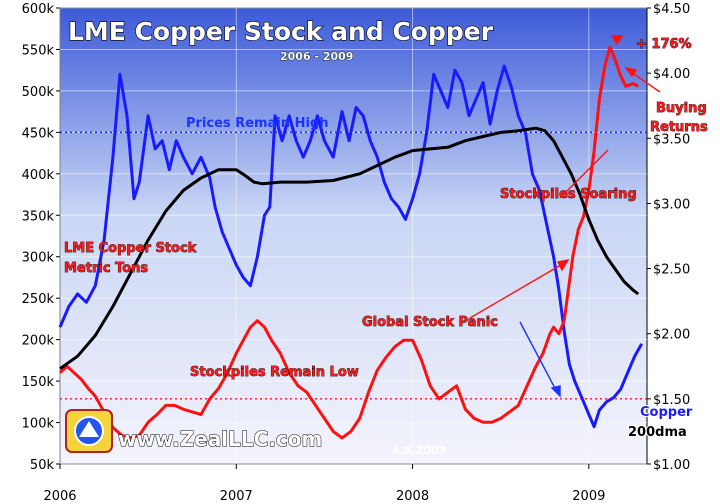  I want to click on right-tick-label-0: $1.00, so click(671, 465).